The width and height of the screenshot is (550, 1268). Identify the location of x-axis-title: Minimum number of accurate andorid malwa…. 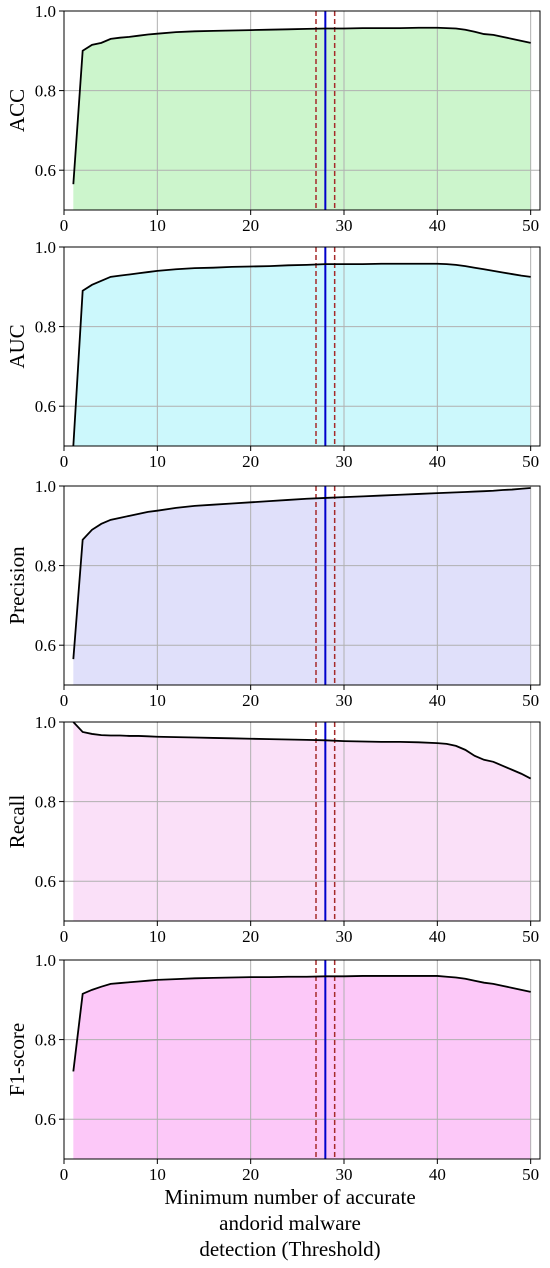
(289, 1223).